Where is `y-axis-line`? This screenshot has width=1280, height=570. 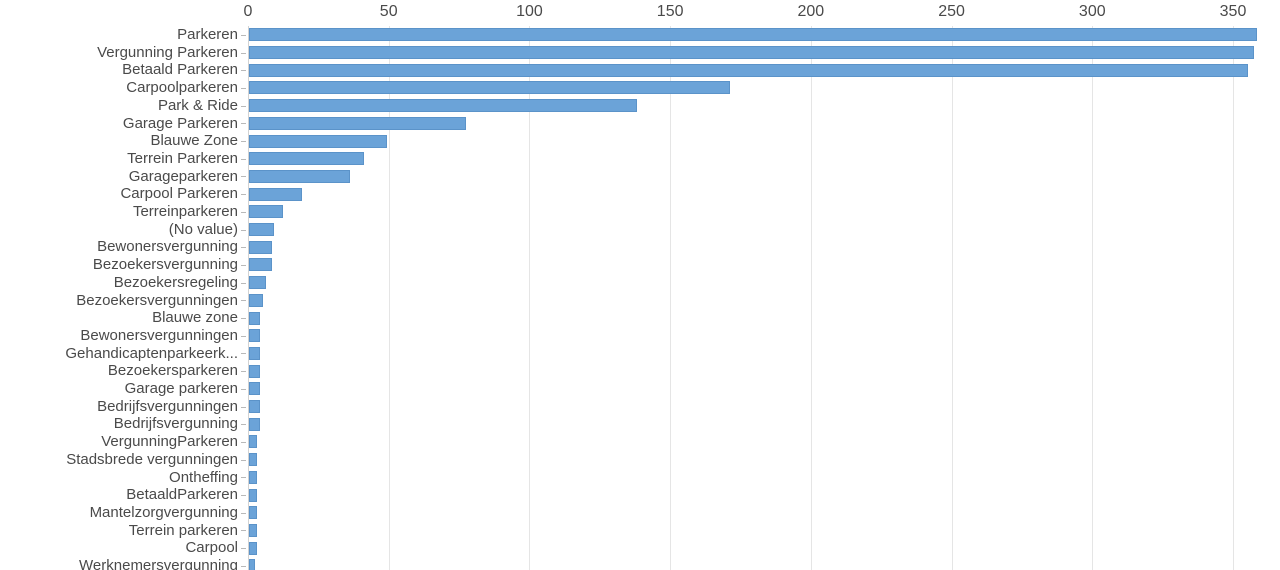 y-axis-line is located at coordinates (248, 298).